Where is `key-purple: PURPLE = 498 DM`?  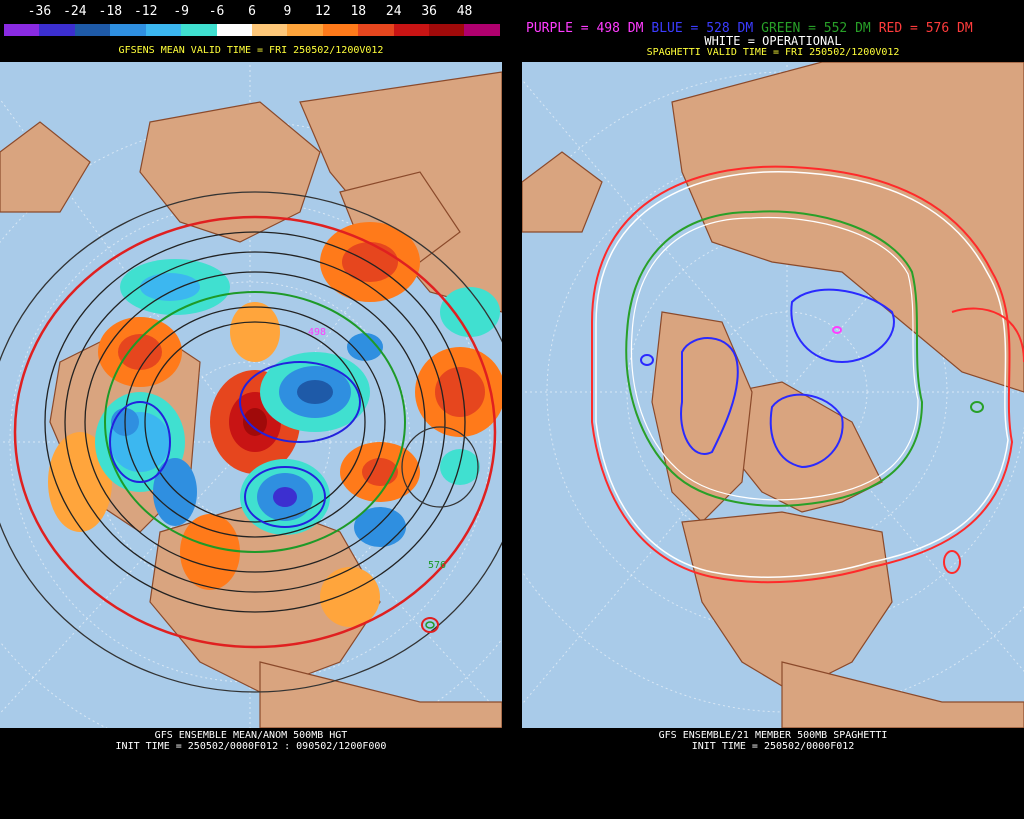
key-purple: PURPLE = 498 DM is located at coordinates (585, 28).